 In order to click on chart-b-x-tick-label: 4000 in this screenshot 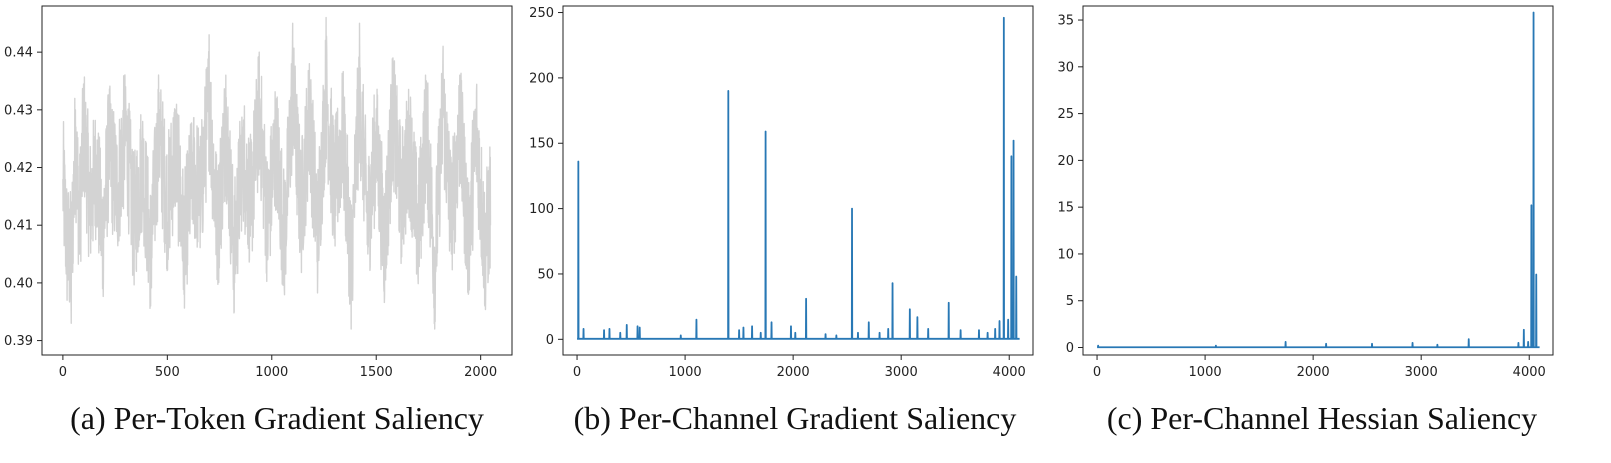, I will do `click(1009, 372)`.